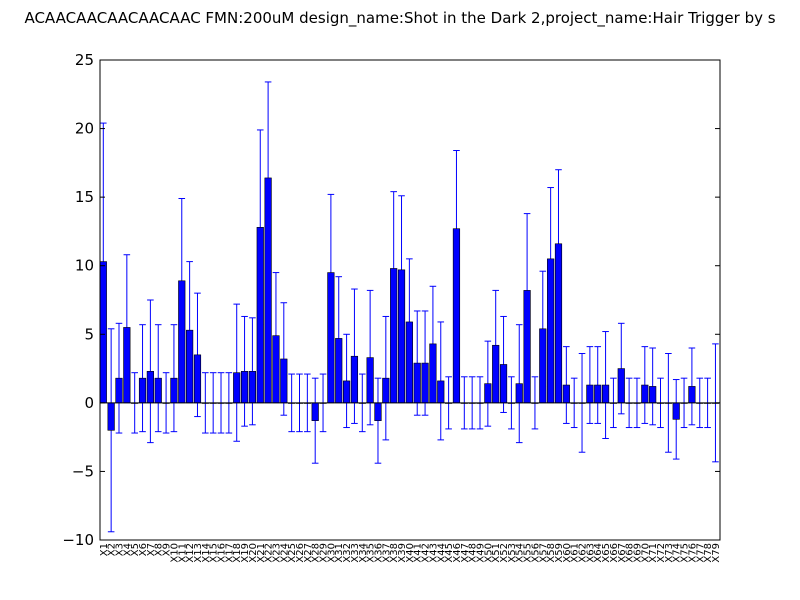  Describe the element at coordinates (284, 553) in the screenshot. I see `x-tick-label: X24` at that location.